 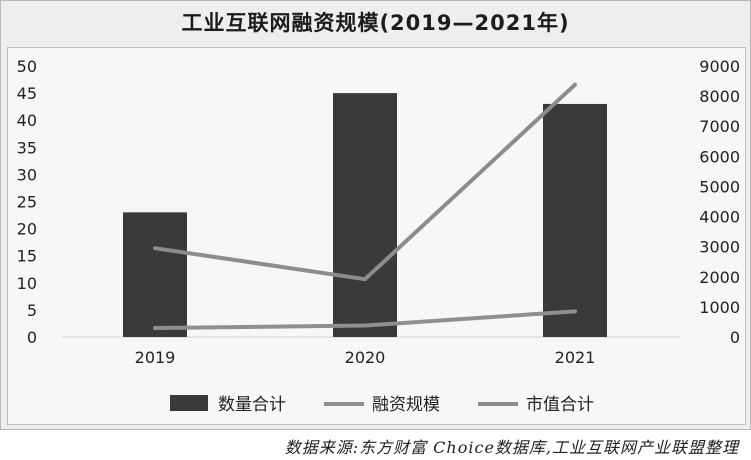 I want to click on y-left-tick-label: 10, so click(x=27, y=283).